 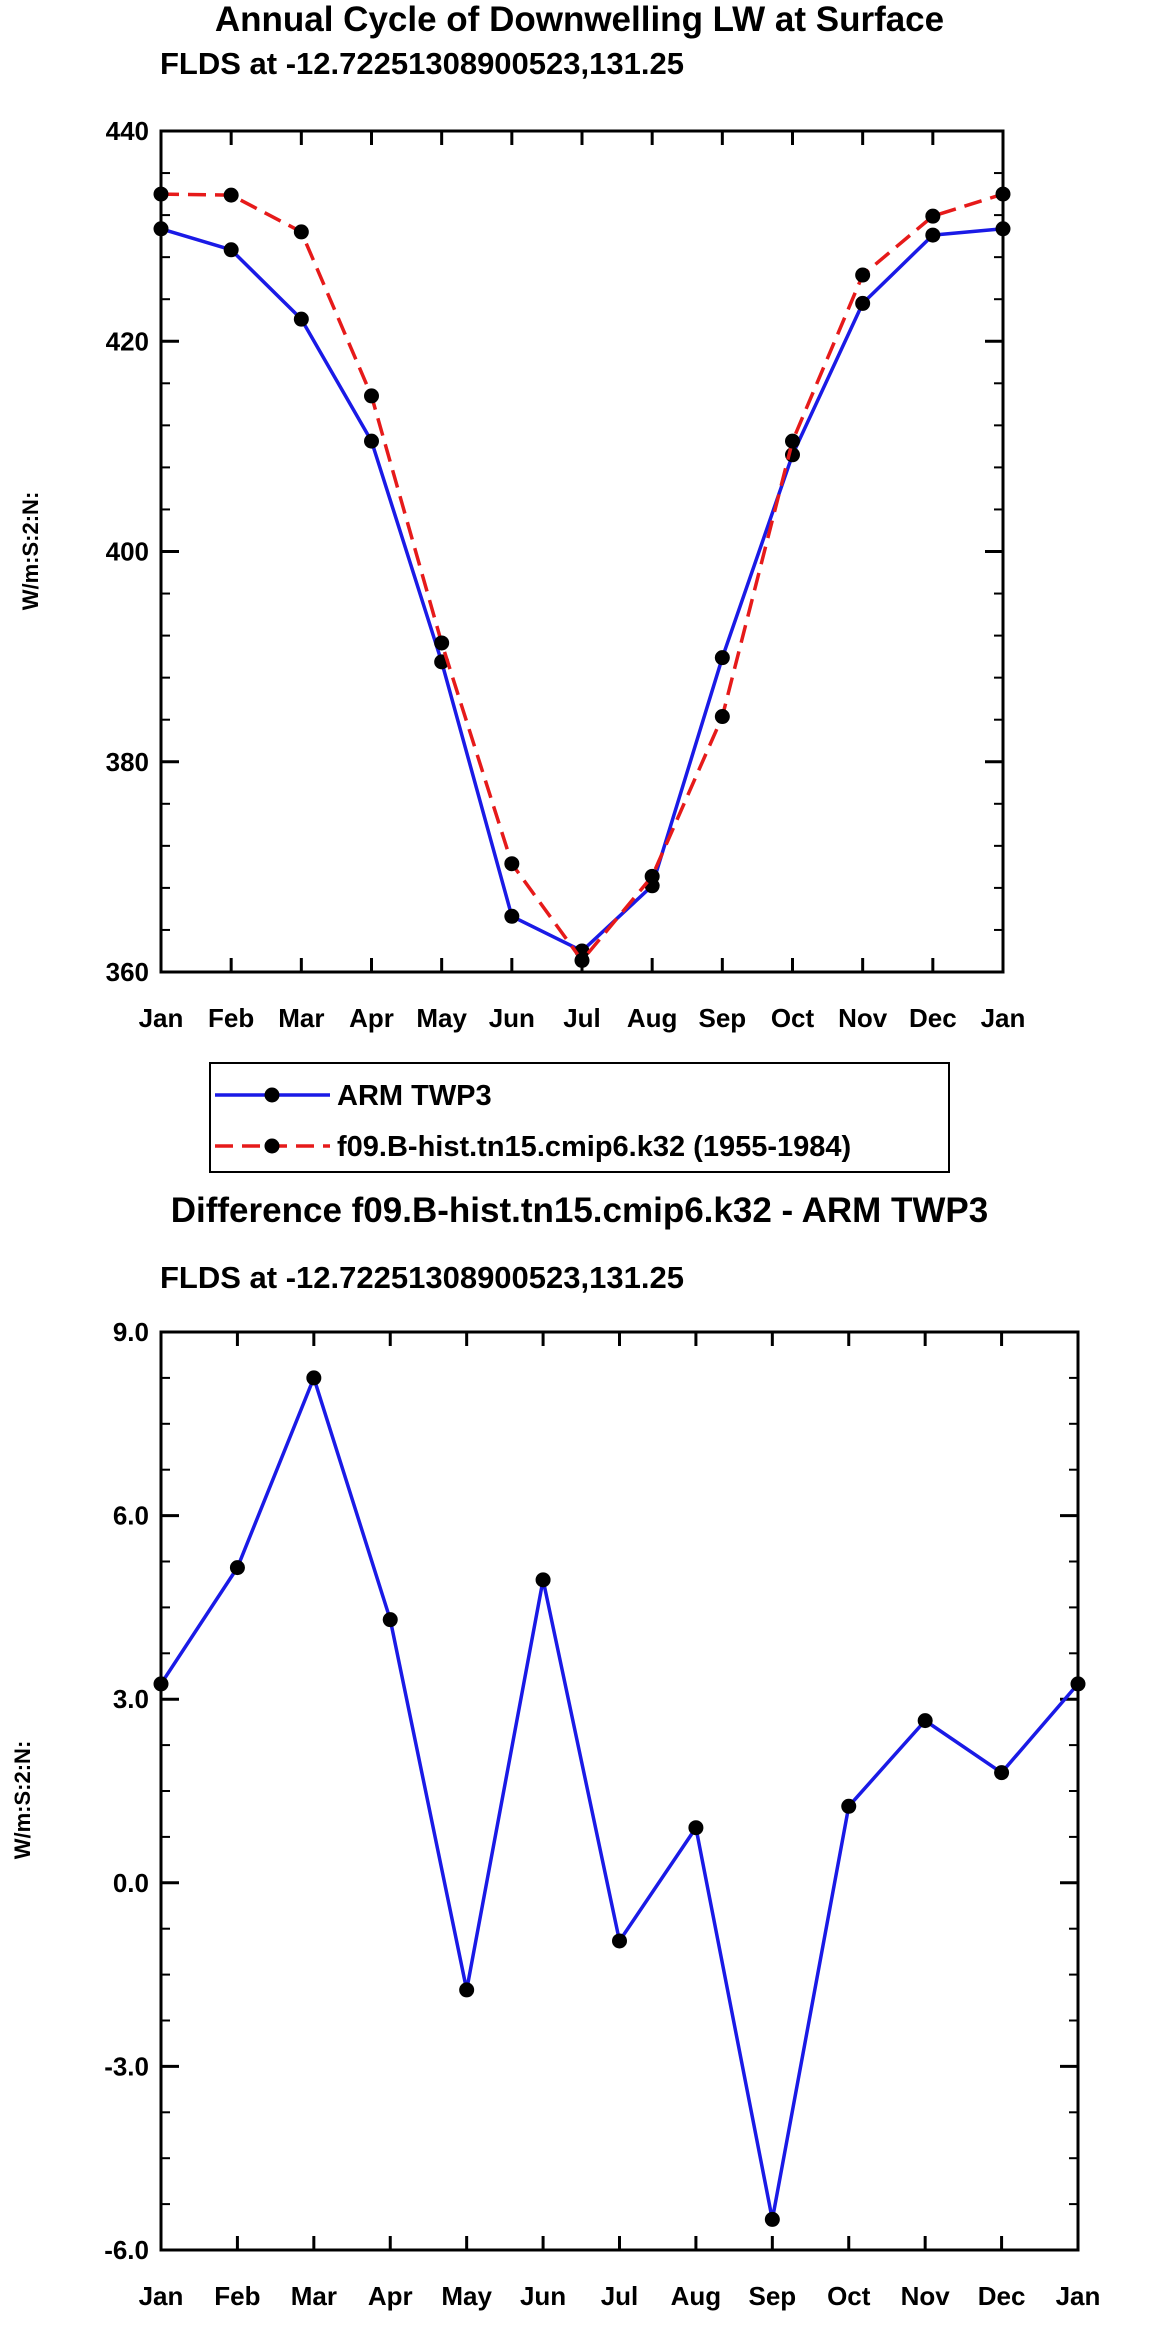 What do you see at coordinates (422, 63) in the screenshot?
I see `chart1-subtitle: FLDS at -12.72251308900523,131.25` at bounding box center [422, 63].